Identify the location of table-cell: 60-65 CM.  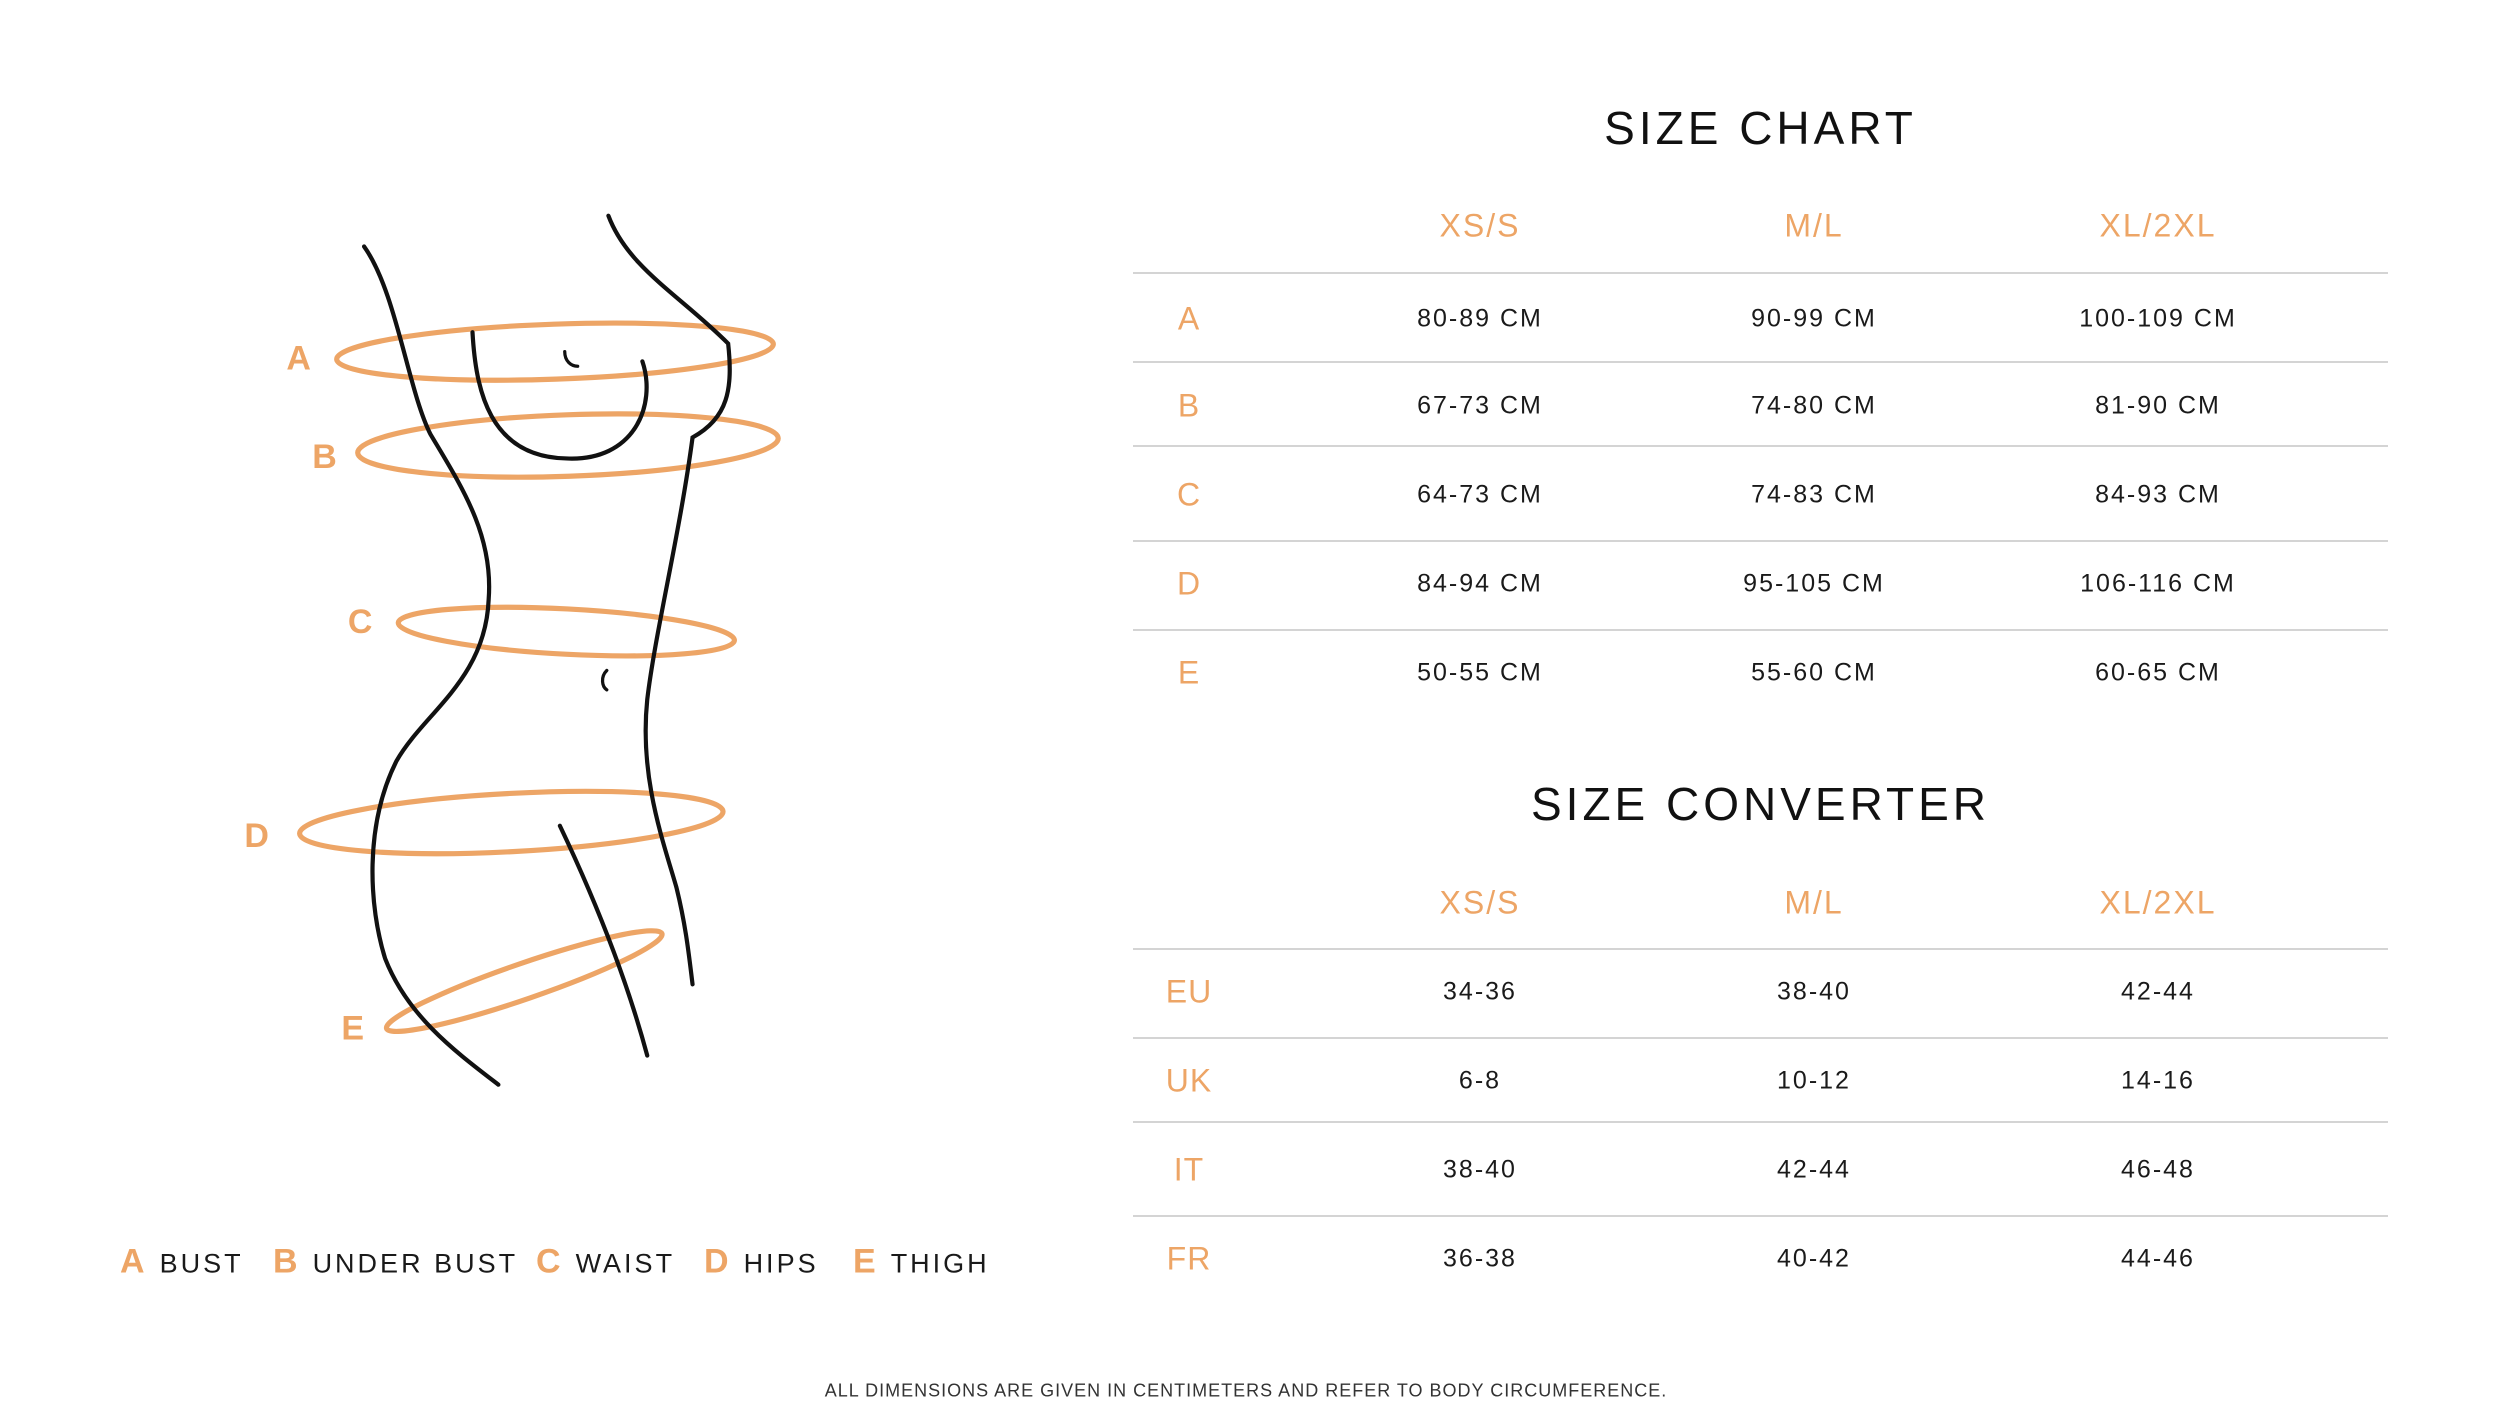
(2158, 672).